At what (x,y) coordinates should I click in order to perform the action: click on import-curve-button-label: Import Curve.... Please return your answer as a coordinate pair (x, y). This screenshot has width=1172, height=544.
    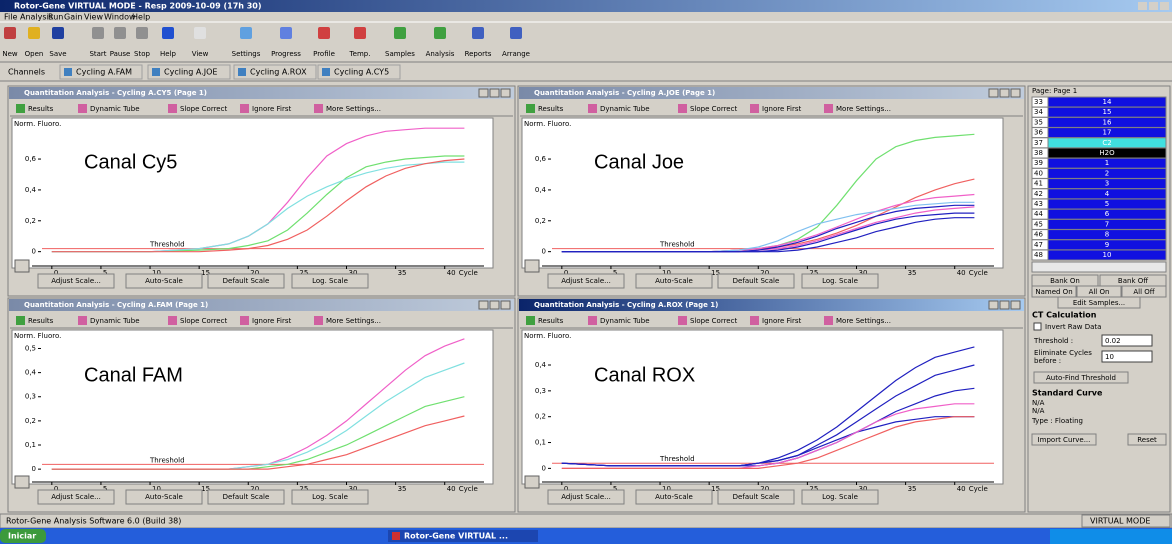
    Looking at the image, I should click on (1064, 440).